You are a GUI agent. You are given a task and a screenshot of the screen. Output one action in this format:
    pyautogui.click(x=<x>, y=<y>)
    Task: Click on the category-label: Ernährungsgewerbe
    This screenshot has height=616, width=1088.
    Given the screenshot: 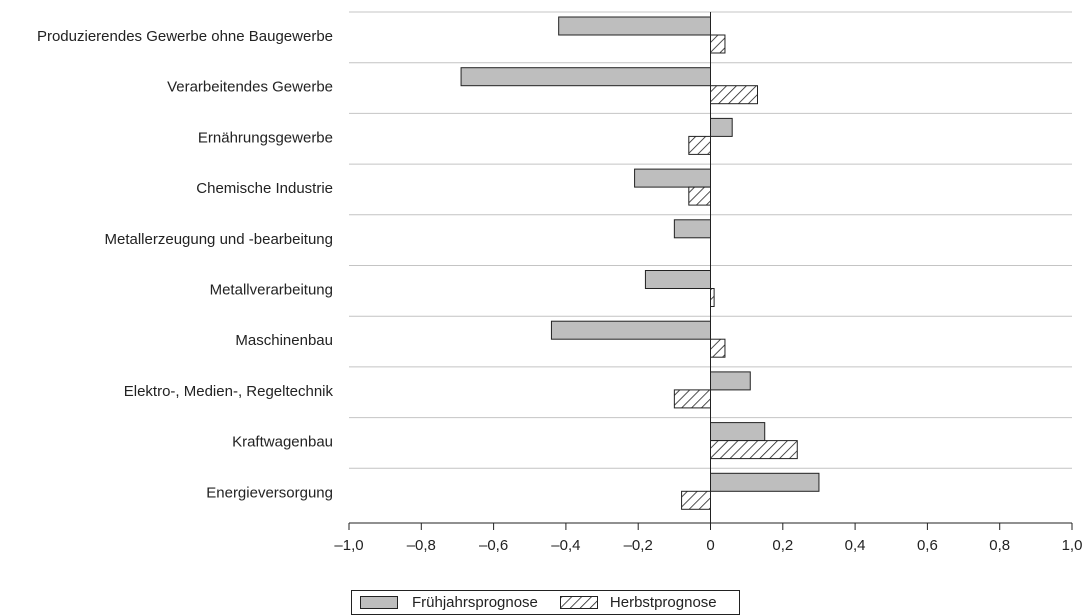 What is the action you would take?
    pyautogui.click(x=265, y=137)
    